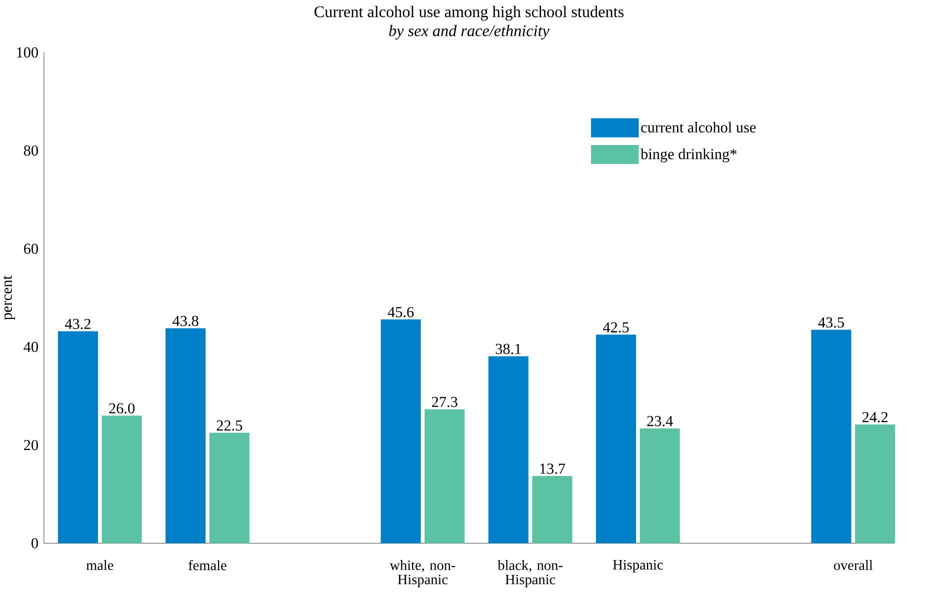 This screenshot has height=600, width=950. I want to click on y-tick-label: 40, so click(31, 347).